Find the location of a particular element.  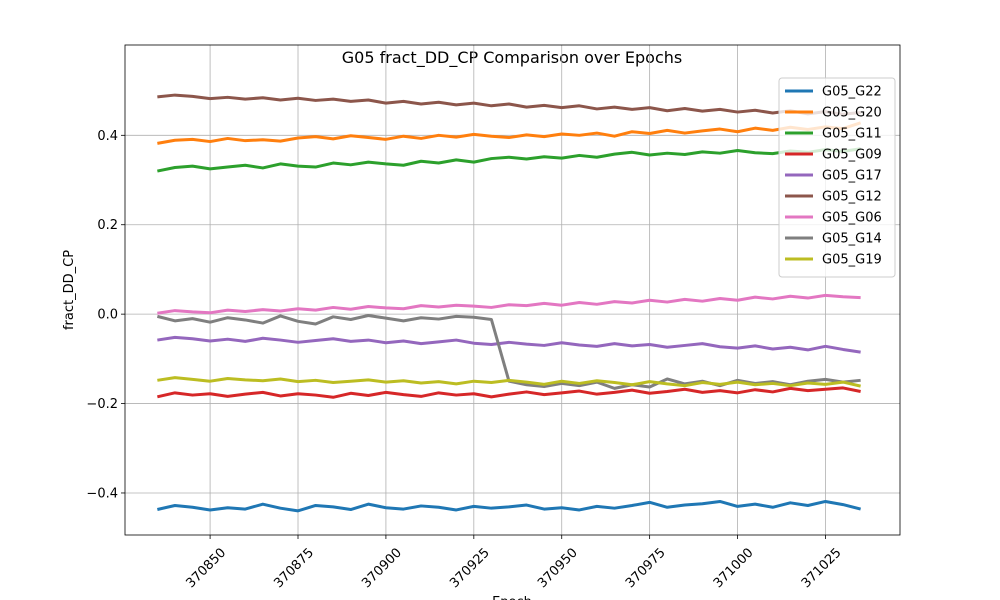

legend-label: G05_G14 is located at coordinates (852, 239).